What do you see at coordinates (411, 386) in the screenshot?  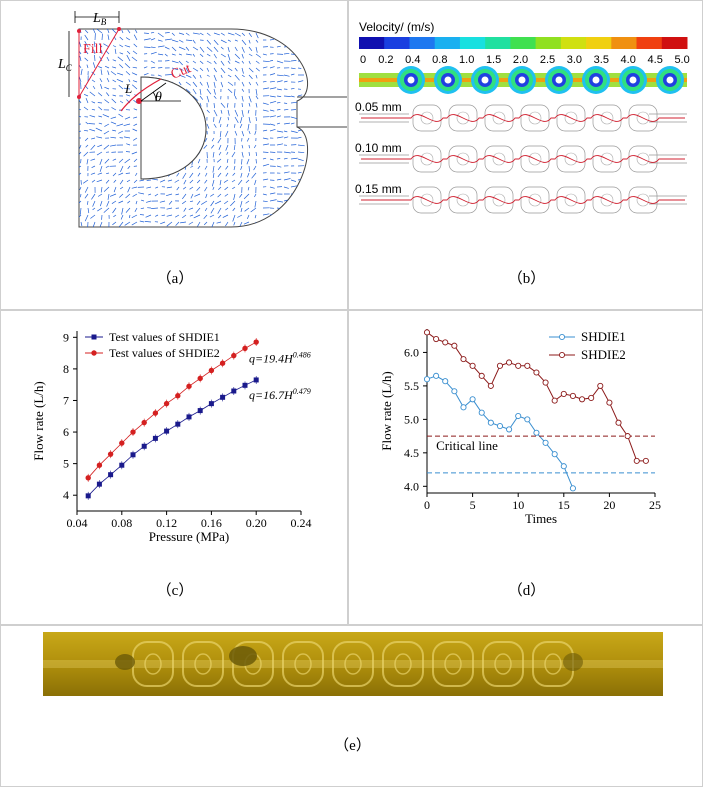 I see `y-tick-label: 5.5` at bounding box center [411, 386].